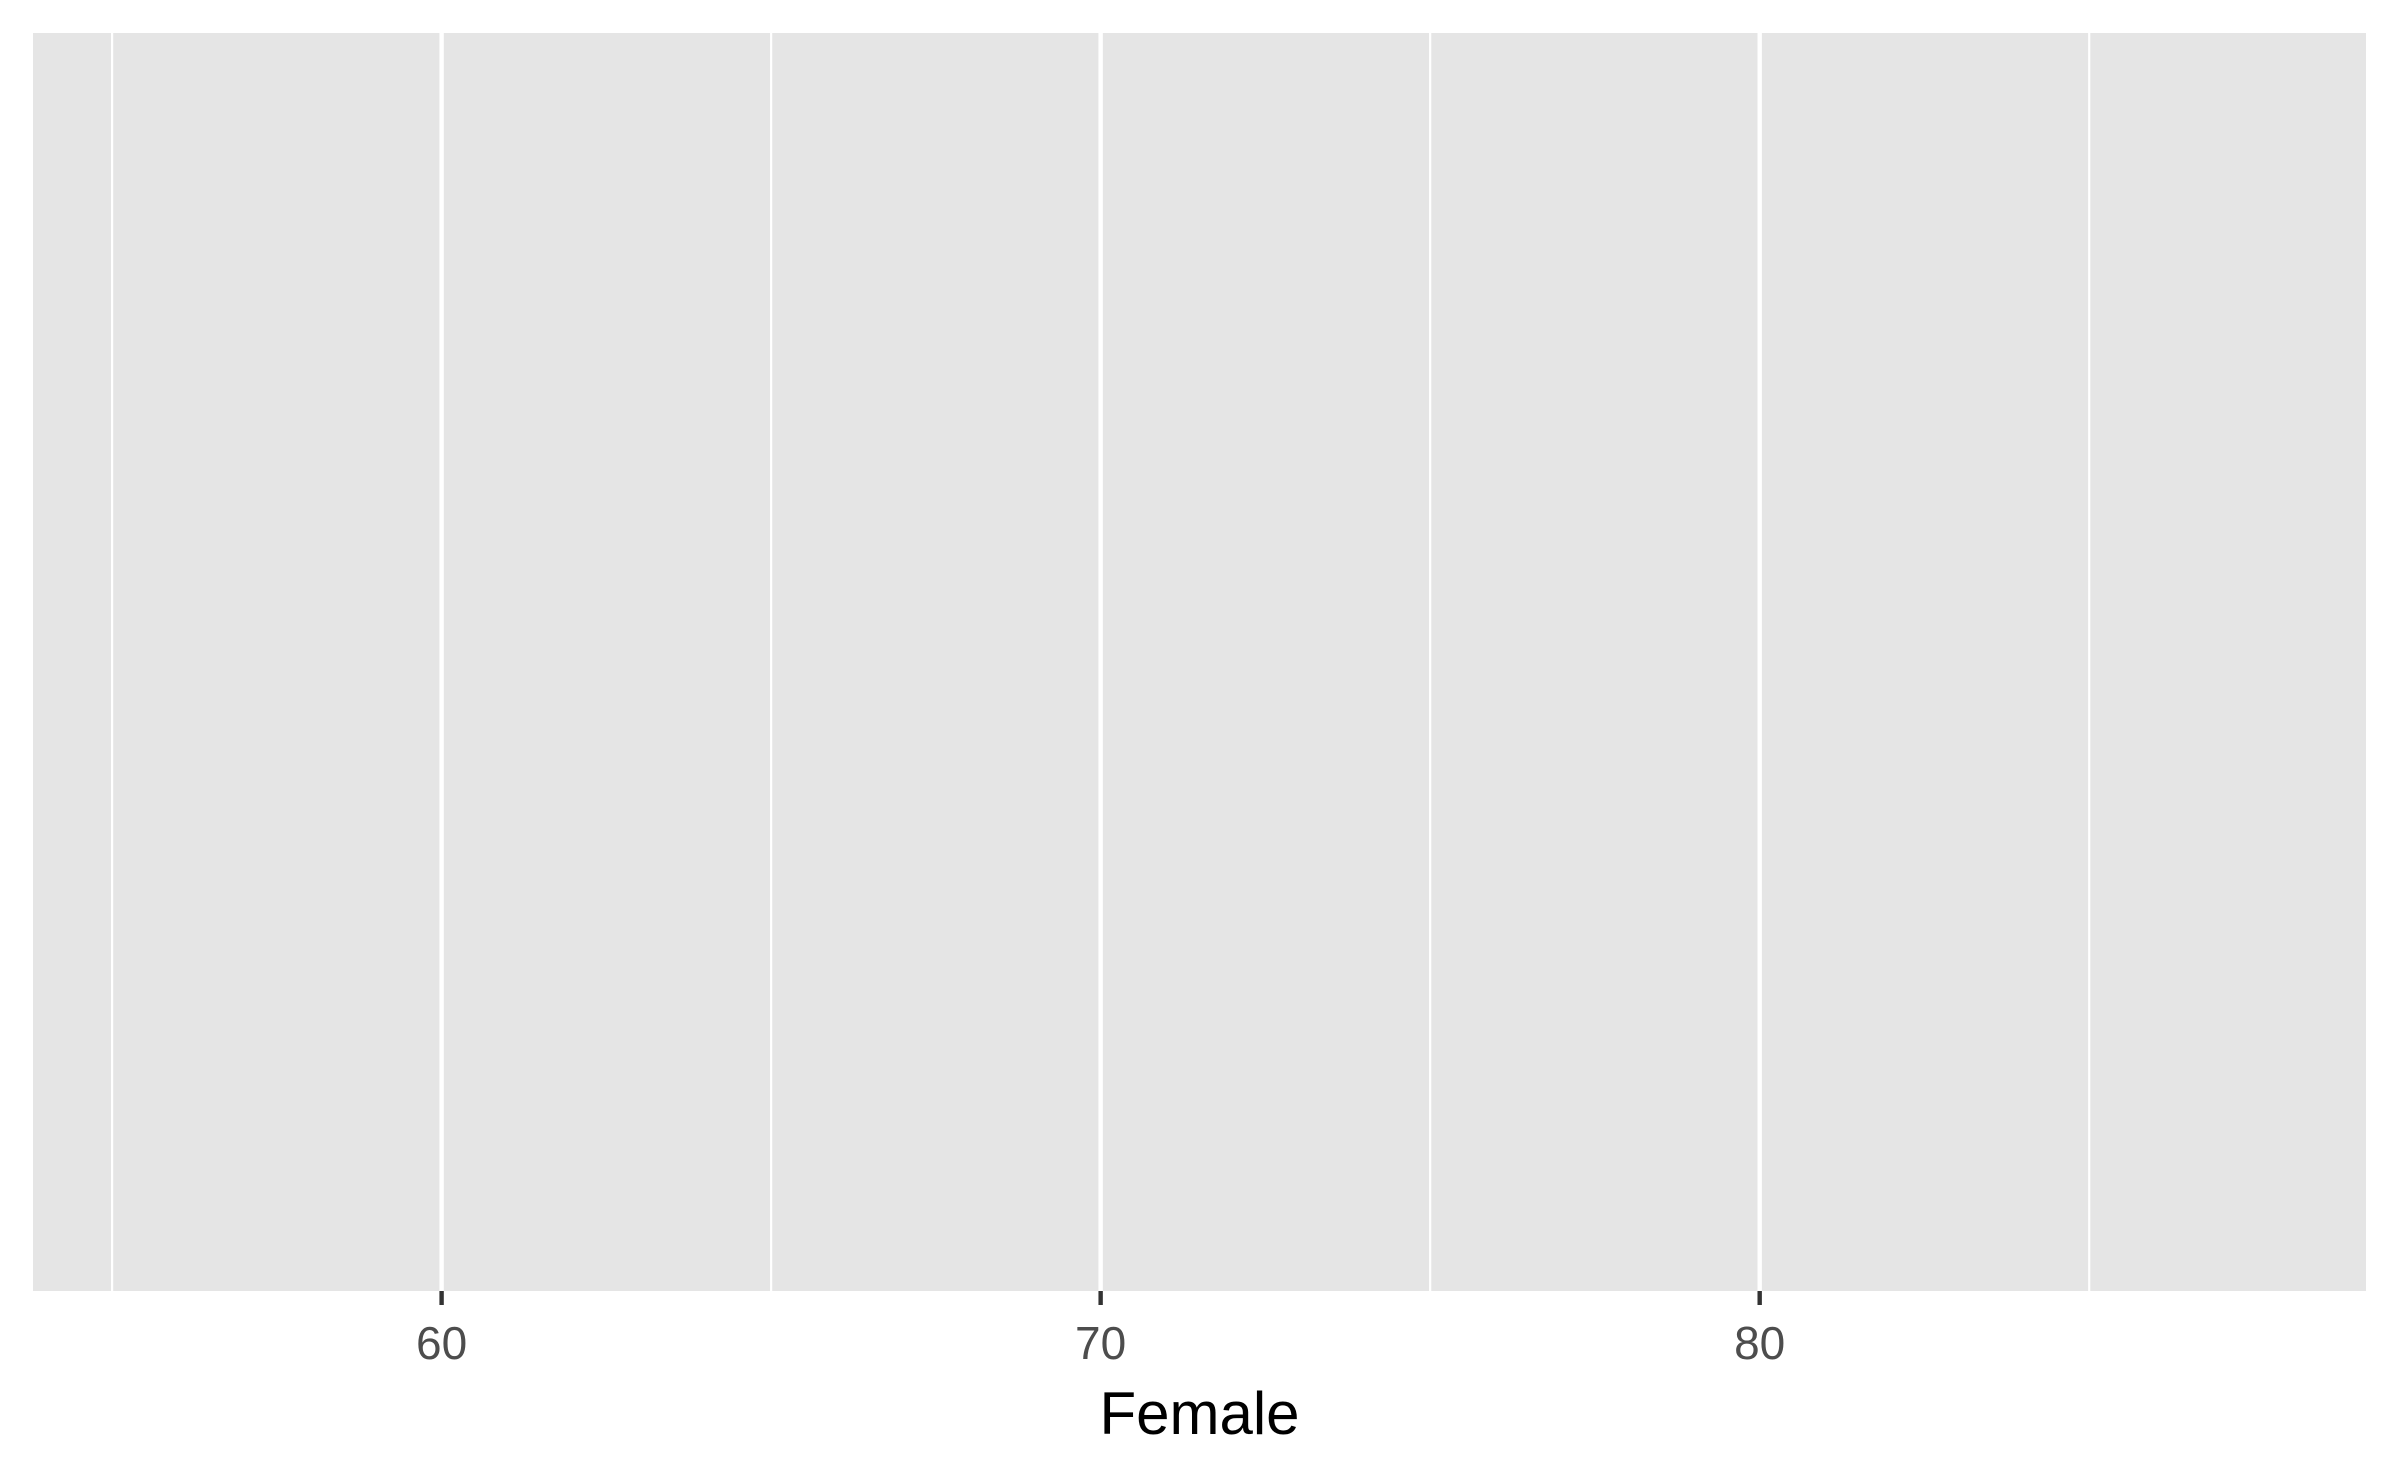  I want to click on x-tick-label: 70, so click(1100, 1343).